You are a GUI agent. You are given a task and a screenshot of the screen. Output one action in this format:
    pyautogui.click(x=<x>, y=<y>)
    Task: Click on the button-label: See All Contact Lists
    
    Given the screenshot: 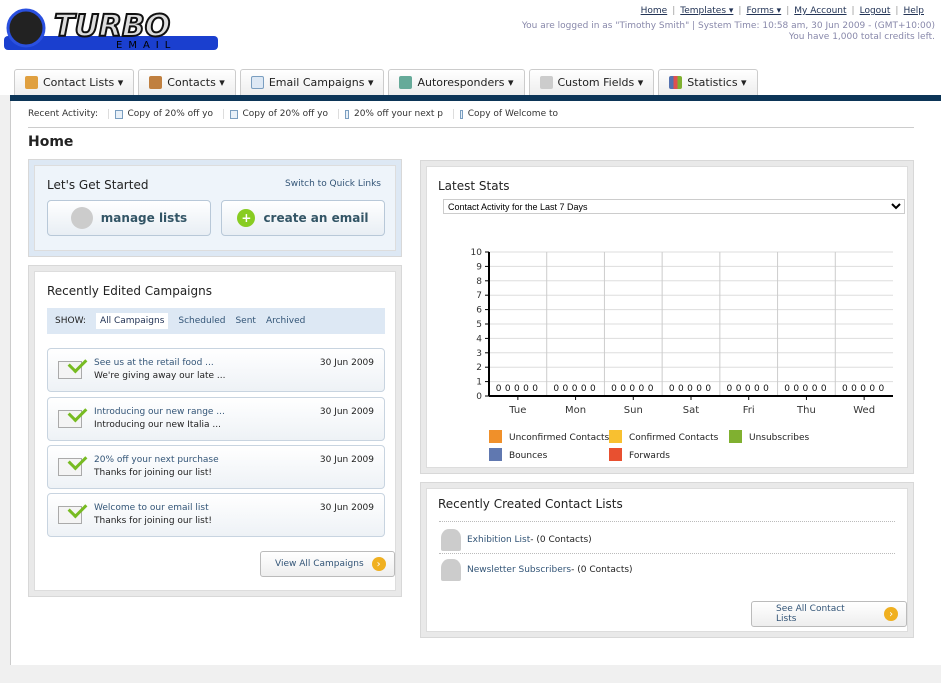 What is the action you would take?
    pyautogui.click(x=810, y=614)
    